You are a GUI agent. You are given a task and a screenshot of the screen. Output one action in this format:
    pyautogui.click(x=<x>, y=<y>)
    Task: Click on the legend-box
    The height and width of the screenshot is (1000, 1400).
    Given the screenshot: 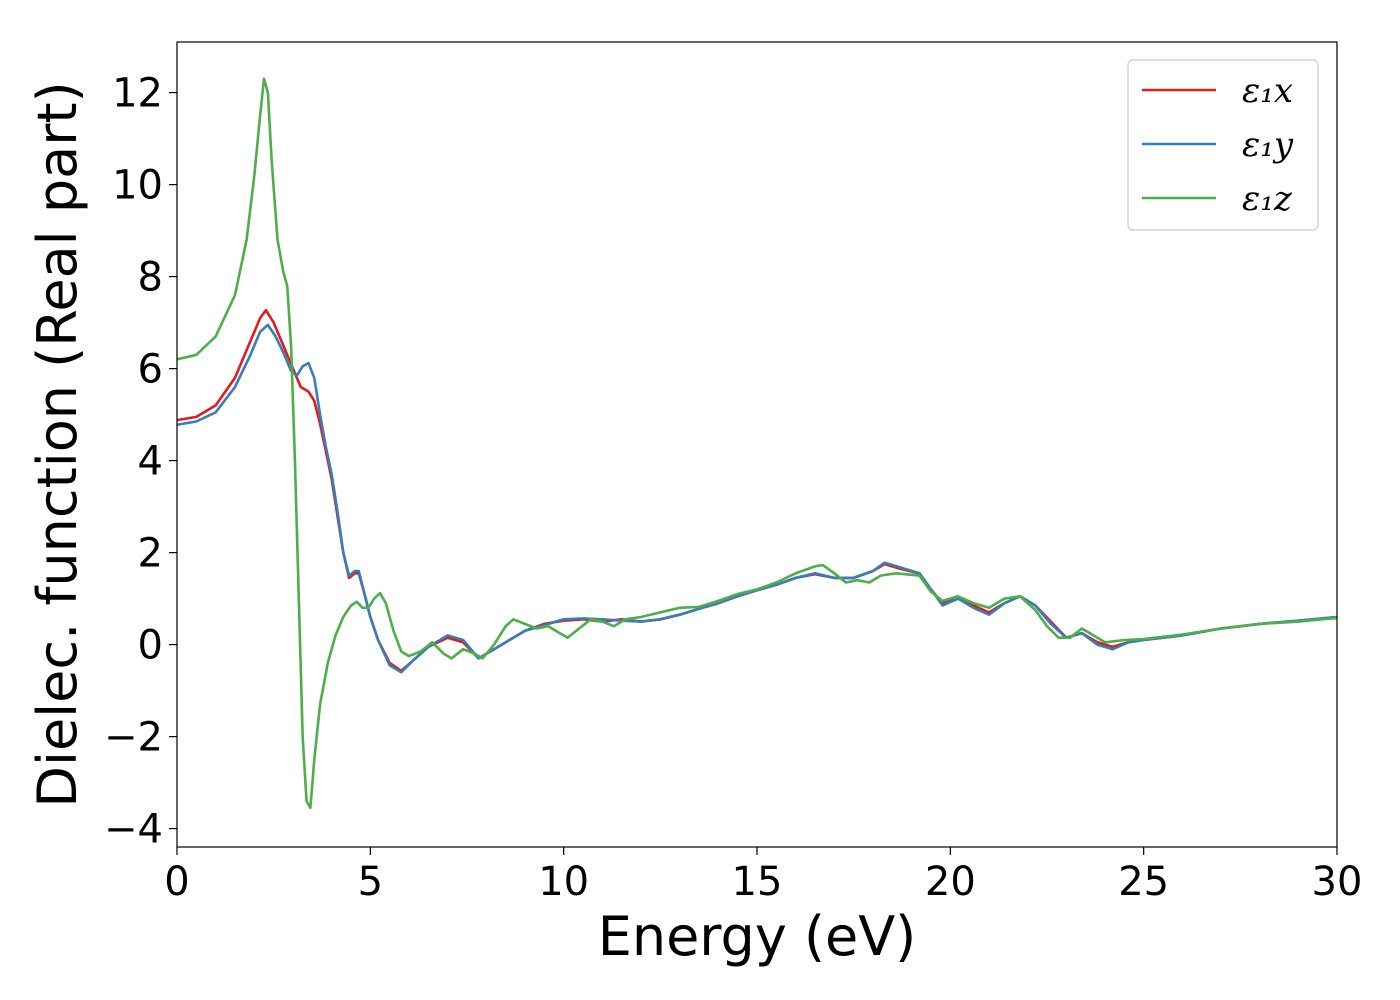 What is the action you would take?
    pyautogui.click(x=1223, y=145)
    